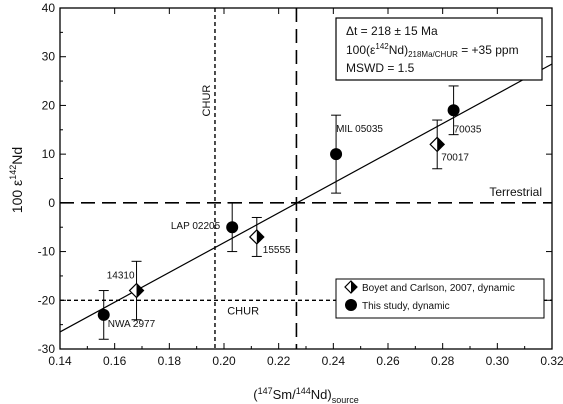 The image size is (563, 404). Describe the element at coordinates (49, 8) in the screenshot. I see `y-tick-label: 40` at that location.